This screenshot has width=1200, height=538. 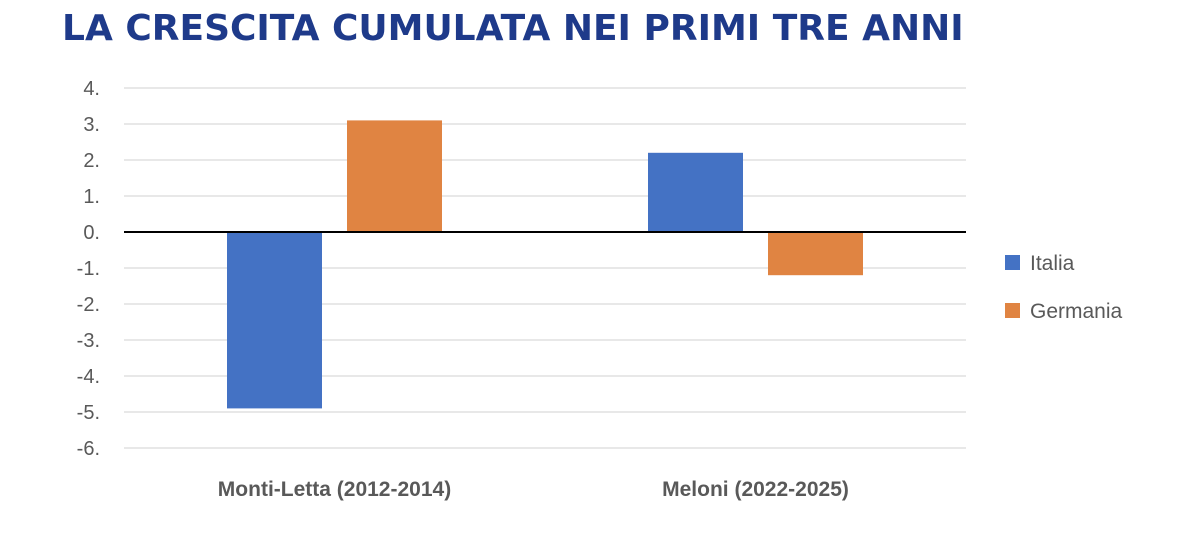 I want to click on y-tick-label: -6., so click(x=88, y=449).